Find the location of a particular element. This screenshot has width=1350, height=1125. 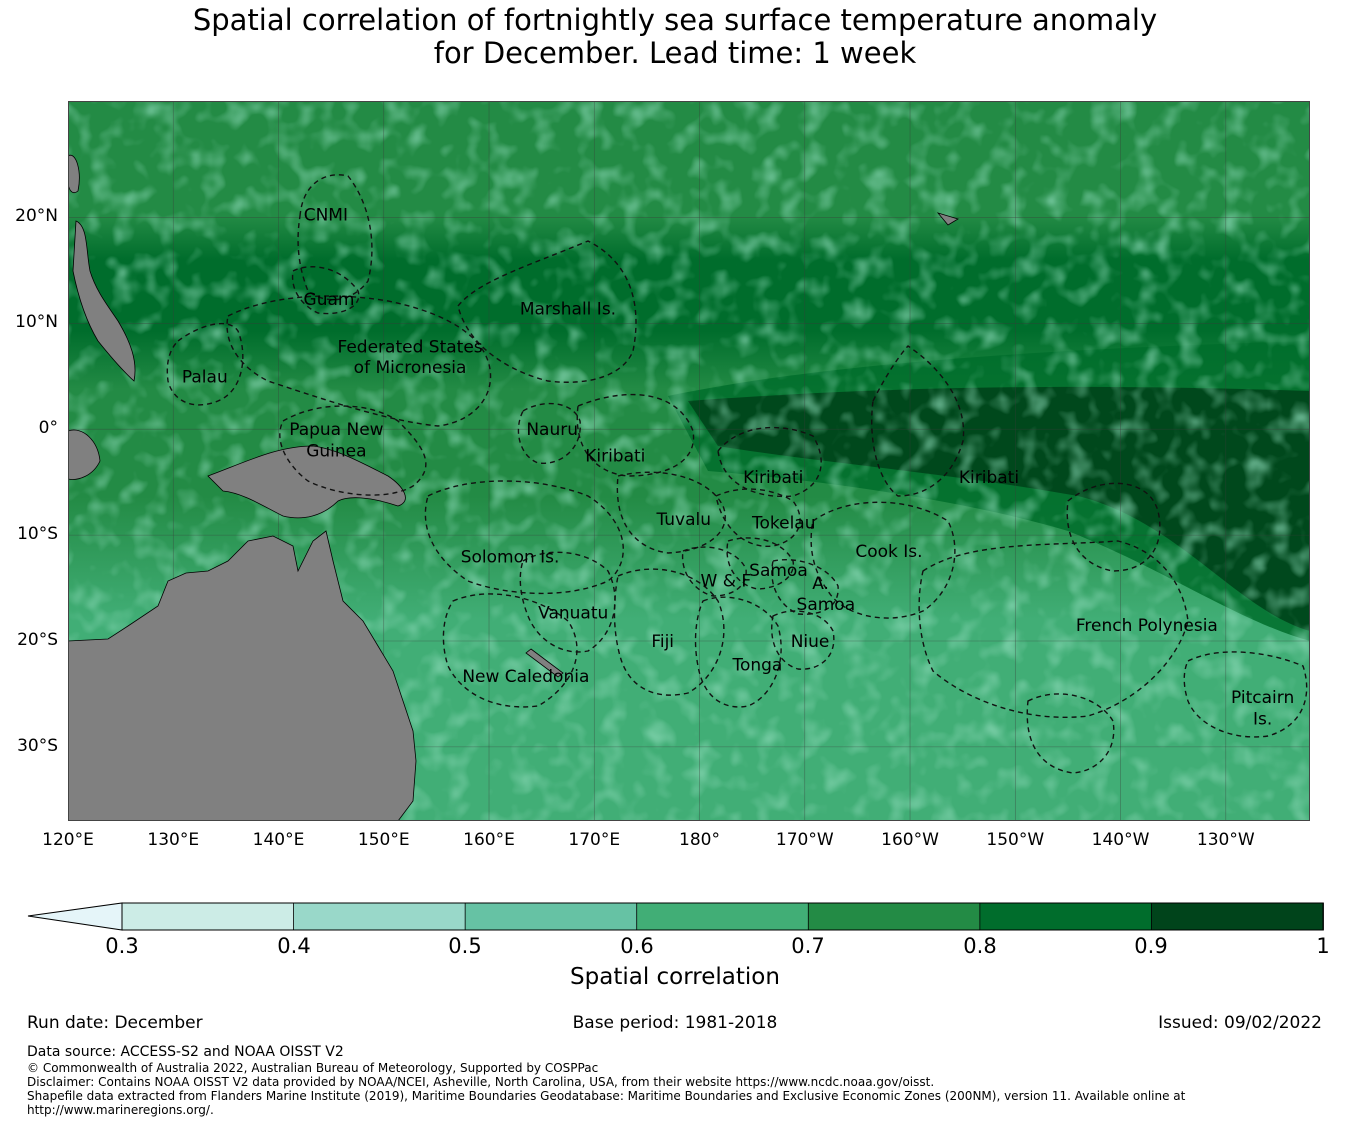

lon-label: 160°E is located at coordinates (489, 840).